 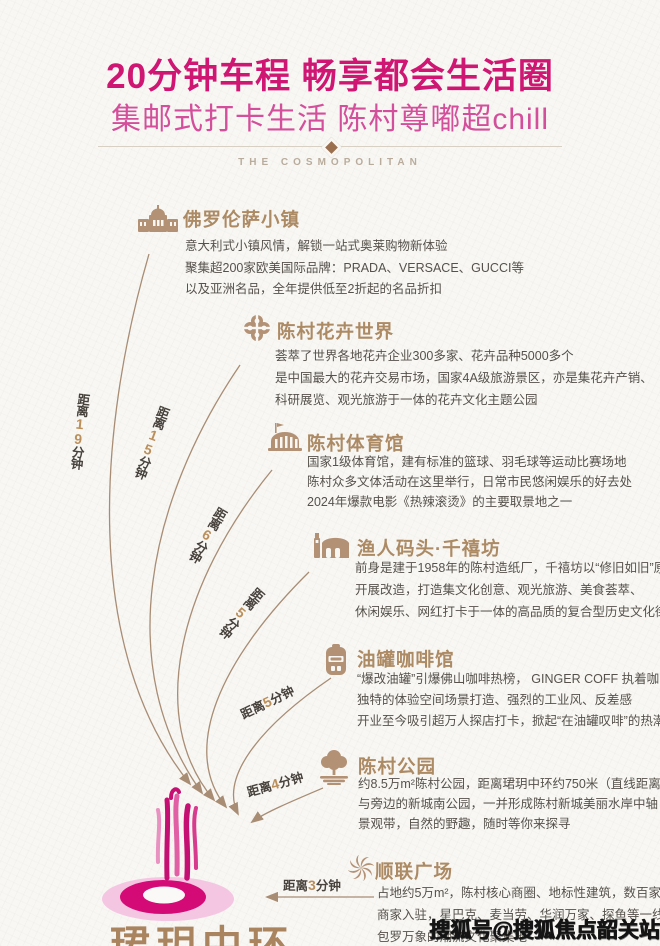 What do you see at coordinates (79, 431) in the screenshot?
I see `distance-label: 距离19分钟` at bounding box center [79, 431].